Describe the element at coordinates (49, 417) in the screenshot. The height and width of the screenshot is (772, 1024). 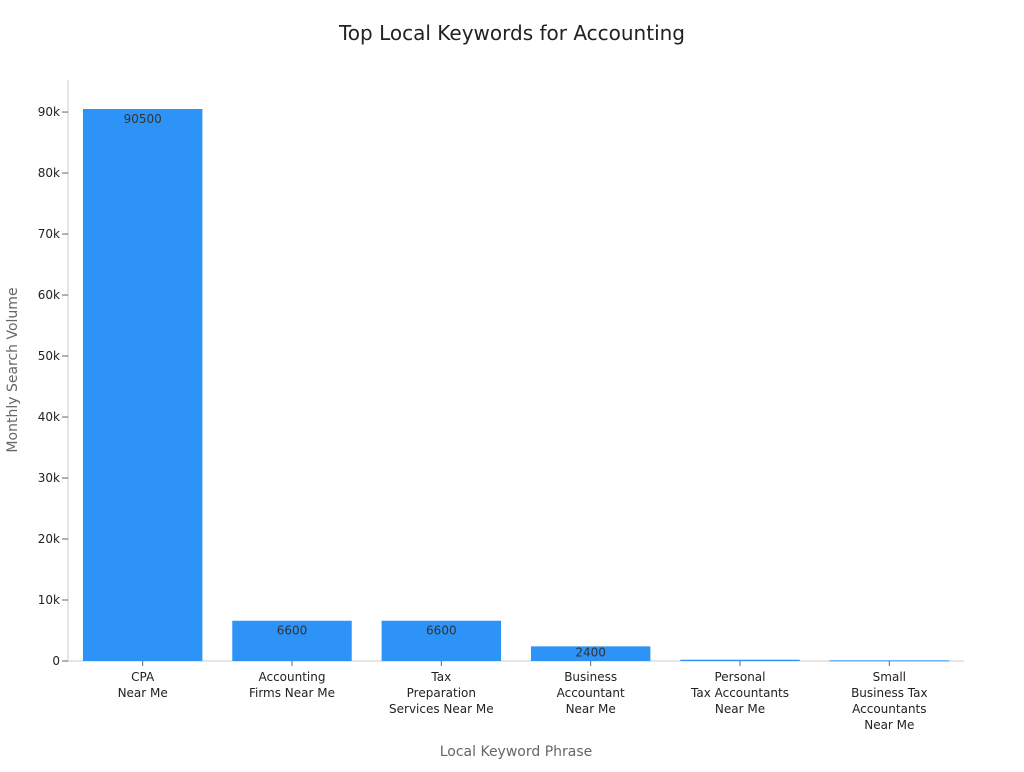
I see `y-tick-label: 40k` at that location.